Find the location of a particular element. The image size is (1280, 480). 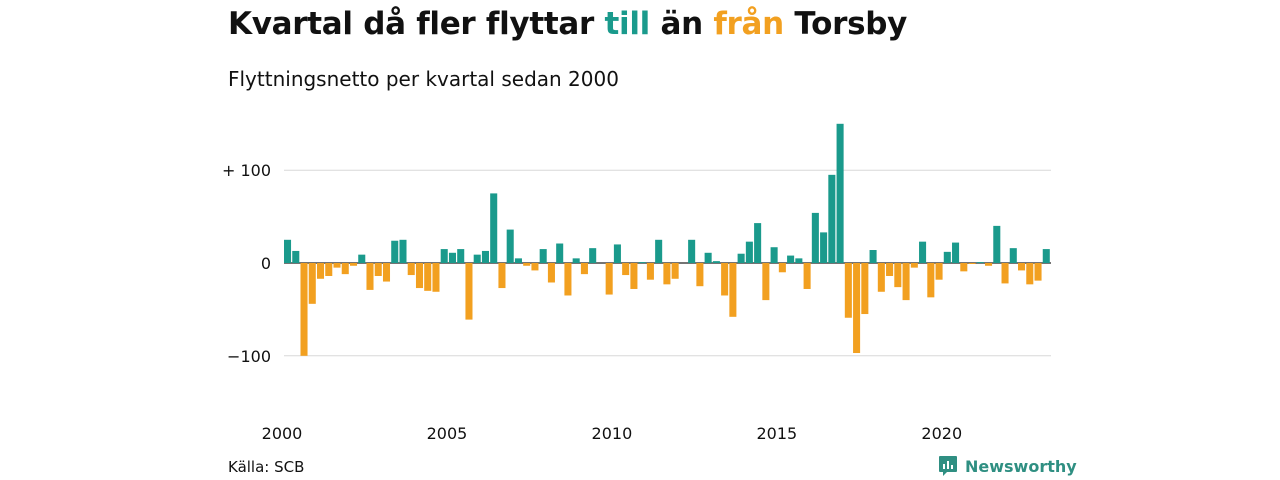

x-axis-ticks: 2000 2005 2010 2015 2020 is located at coordinates (612, 433).